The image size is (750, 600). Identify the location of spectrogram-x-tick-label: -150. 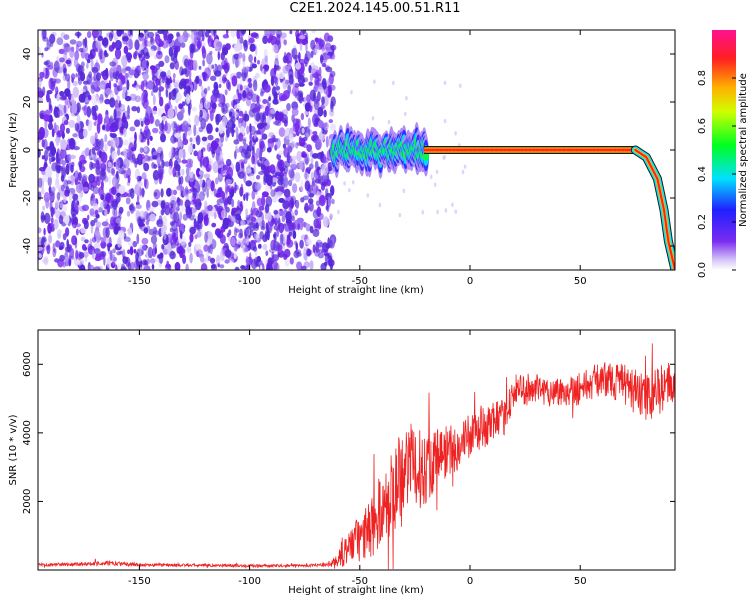
(139, 281).